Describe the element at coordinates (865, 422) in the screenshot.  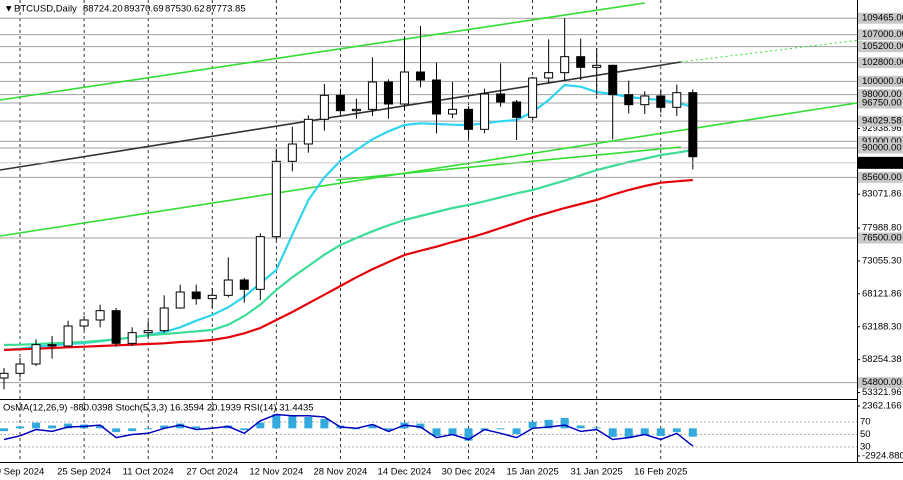
I see `oscillator-tick-label: 70` at that location.